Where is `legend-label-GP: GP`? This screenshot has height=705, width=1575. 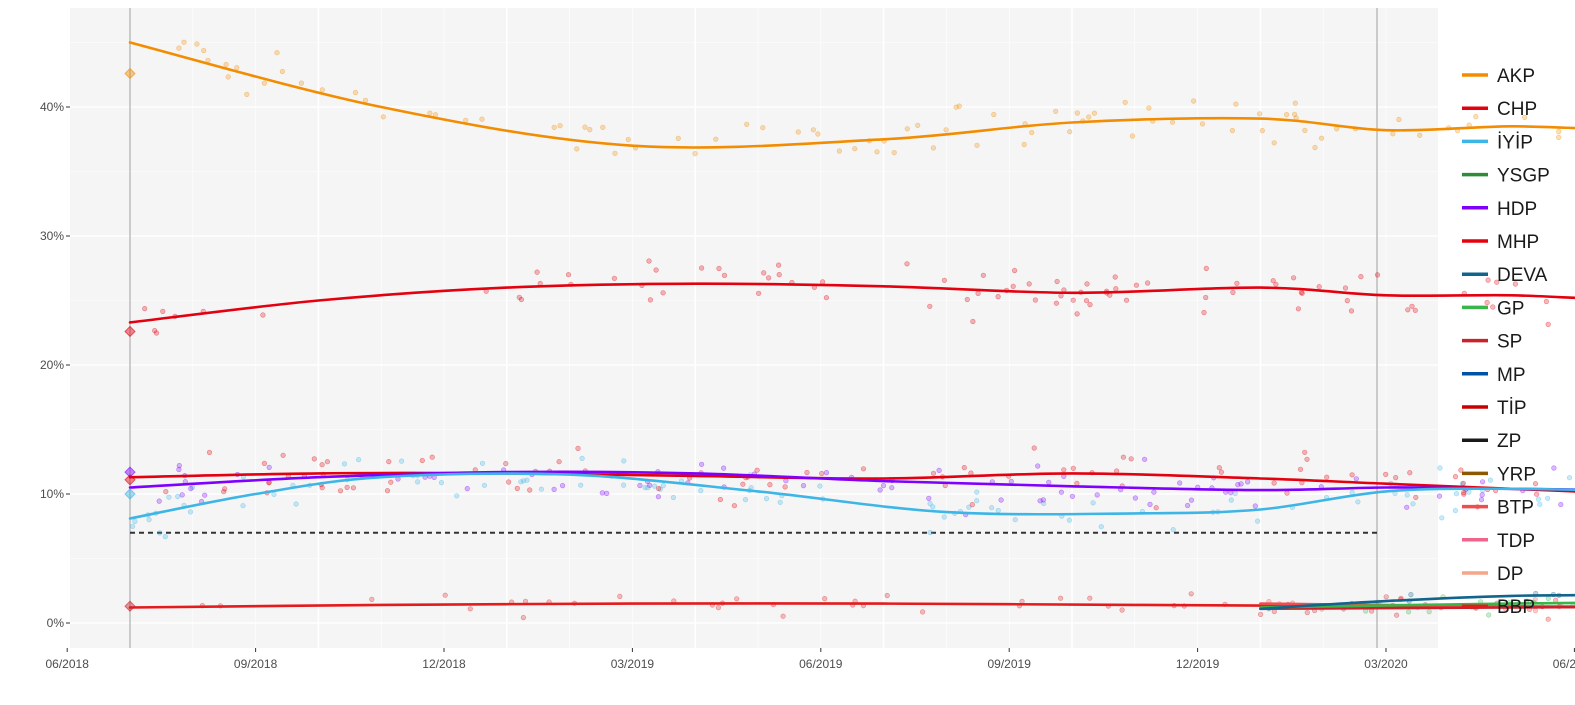
legend-label-GP: GP is located at coordinates (1510, 308).